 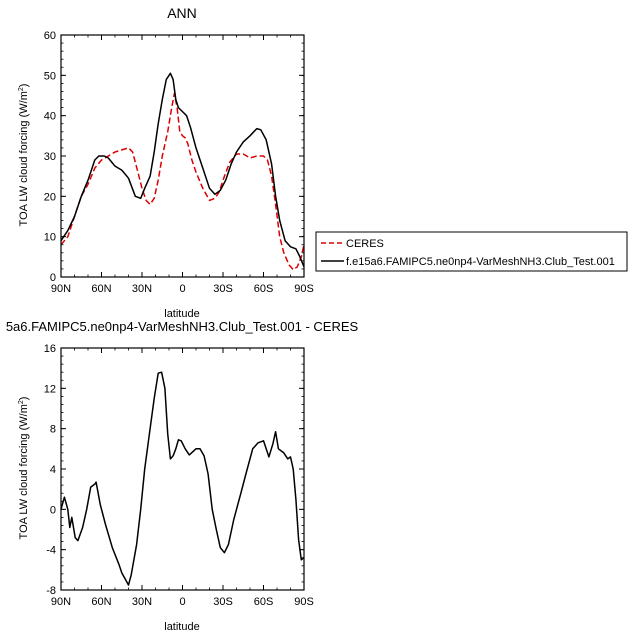 I want to click on bottom-chart-ylabel-close: ), so click(x=24, y=399).